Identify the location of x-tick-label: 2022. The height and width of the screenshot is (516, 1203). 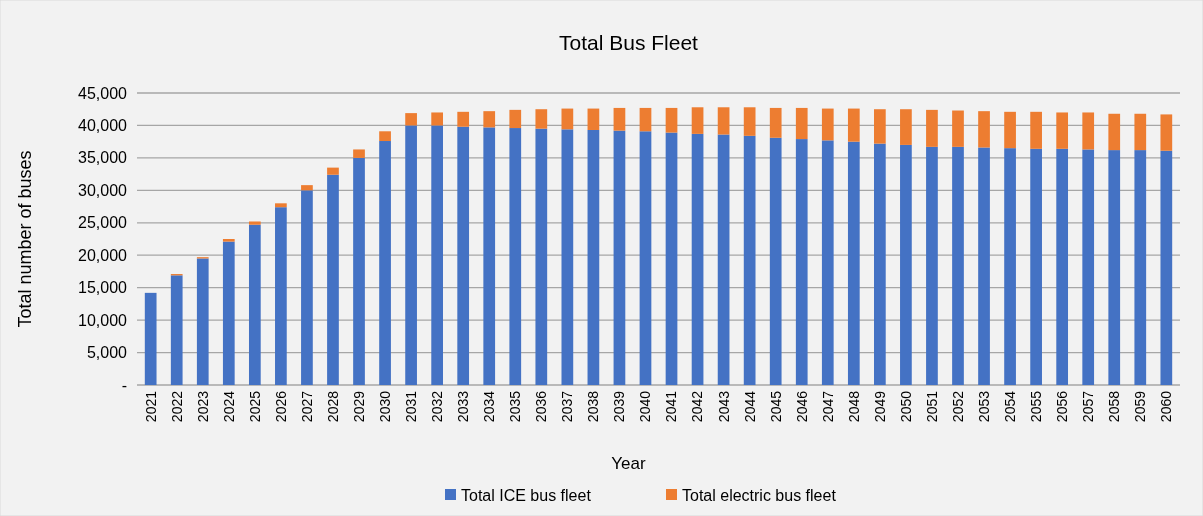
(176, 406).